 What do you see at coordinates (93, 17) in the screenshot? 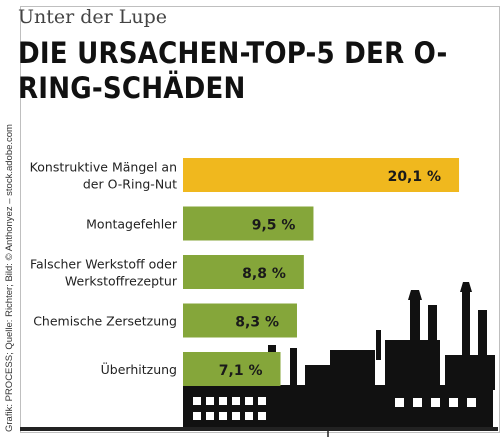
I see `kicker-label: Unter der Lupe` at bounding box center [93, 17].